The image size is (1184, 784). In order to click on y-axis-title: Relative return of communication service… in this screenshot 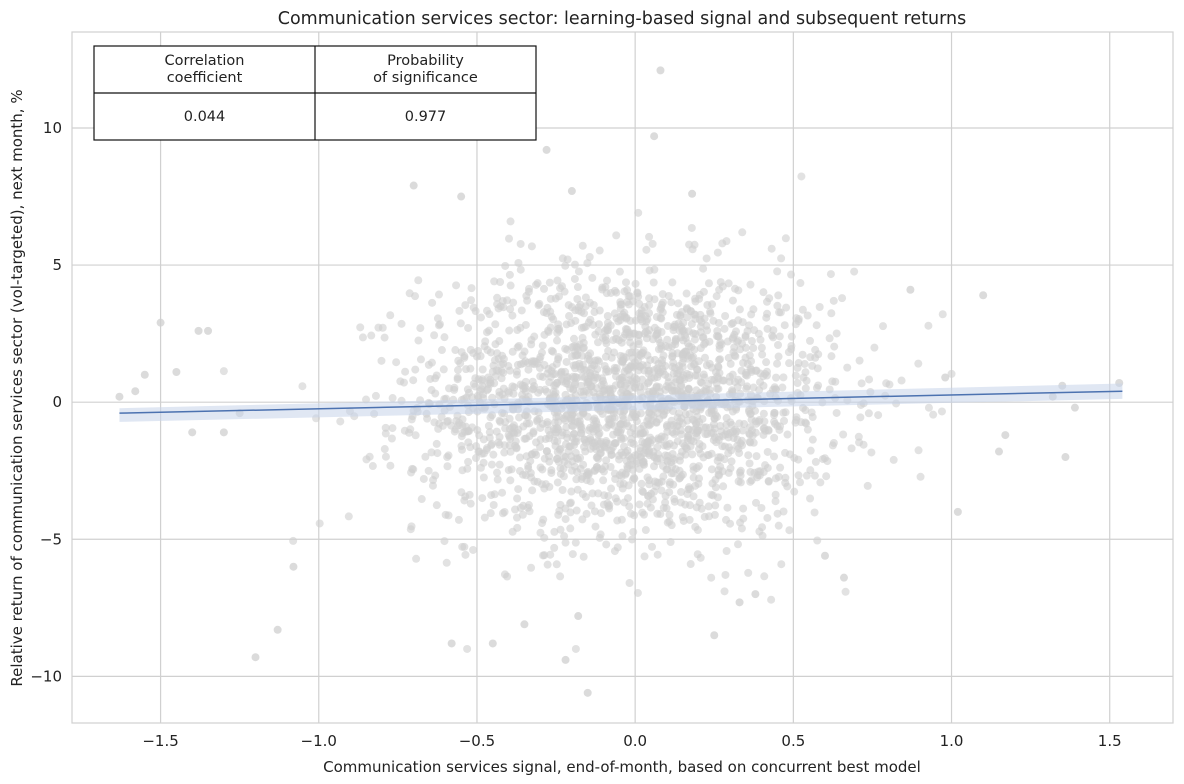, I will do `click(17, 387)`.